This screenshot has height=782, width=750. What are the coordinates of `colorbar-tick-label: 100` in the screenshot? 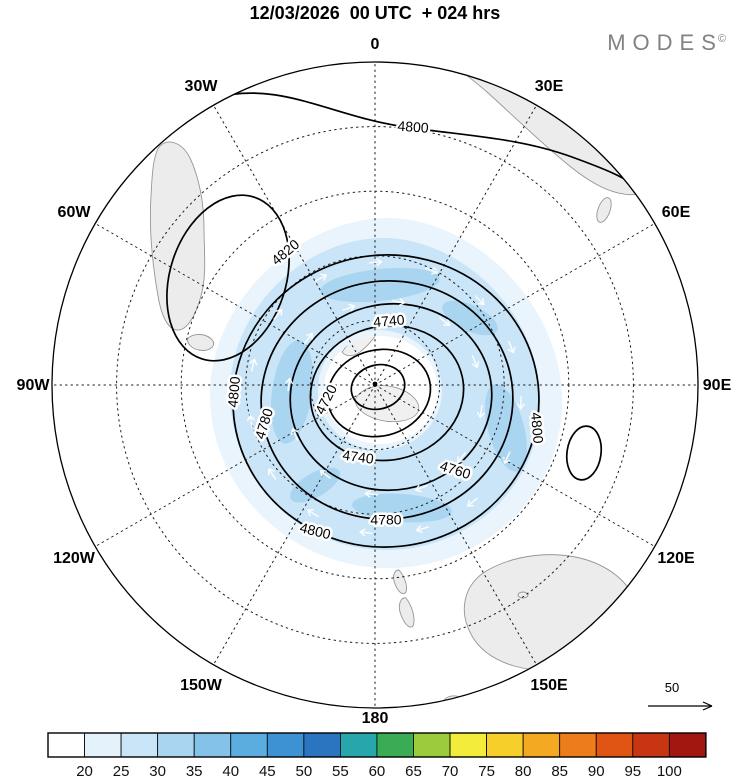 It's located at (669, 771).